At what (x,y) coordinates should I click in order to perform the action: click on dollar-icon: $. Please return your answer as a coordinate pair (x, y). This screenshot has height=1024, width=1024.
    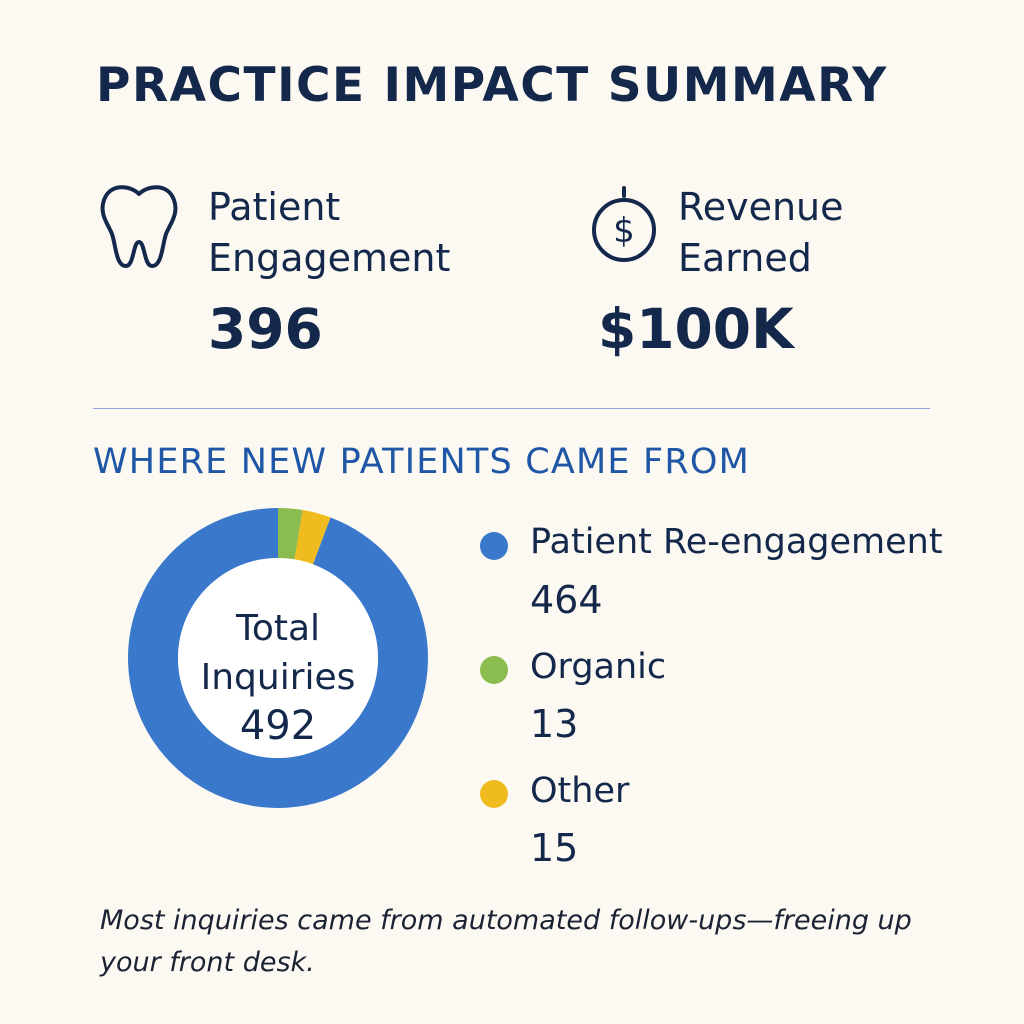
    Looking at the image, I should click on (624, 224).